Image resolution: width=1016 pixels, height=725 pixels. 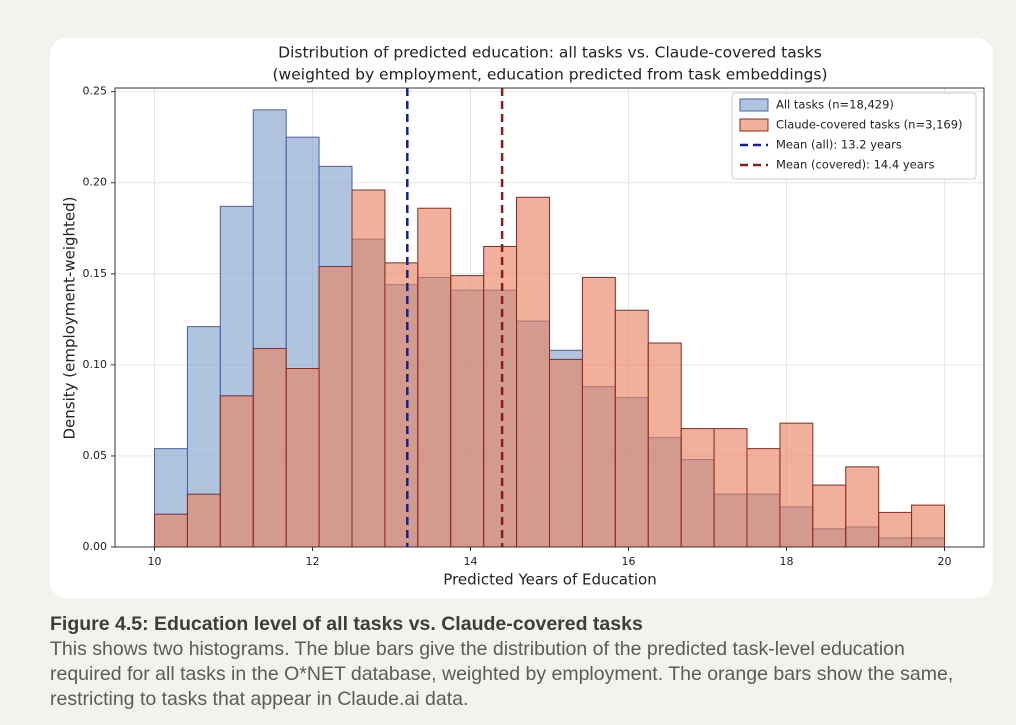 I want to click on y-tick-label: 0.15, so click(x=95, y=273).